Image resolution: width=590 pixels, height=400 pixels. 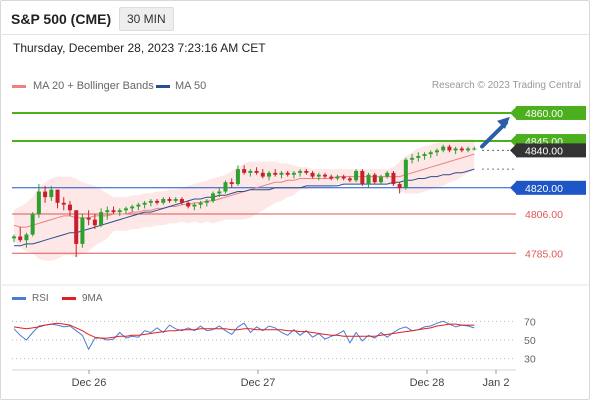 I want to click on price-tag-4860.00: 4860.00, so click(x=548, y=112).